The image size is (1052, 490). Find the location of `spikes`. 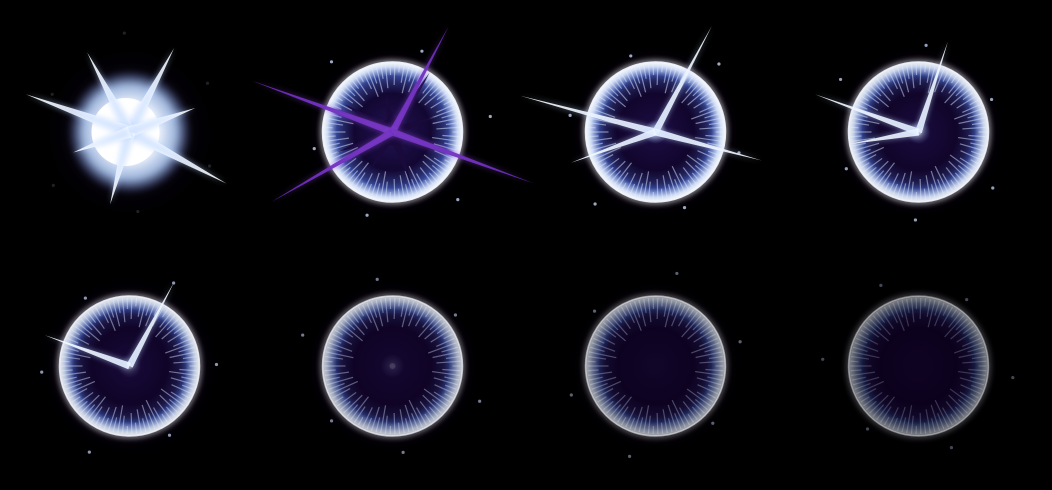

spikes is located at coordinates (109, 326).